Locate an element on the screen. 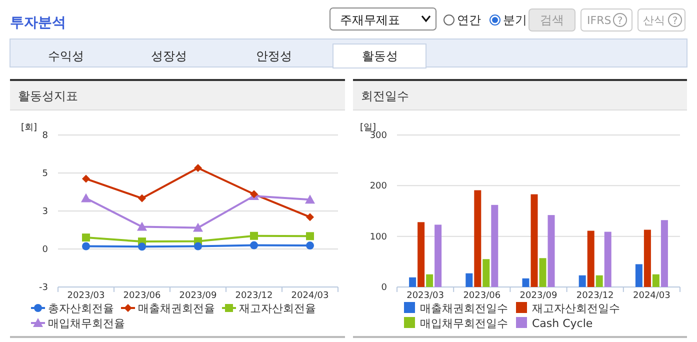 The width and height of the screenshot is (697, 342). y-tick-label: -3 is located at coordinates (43, 288).